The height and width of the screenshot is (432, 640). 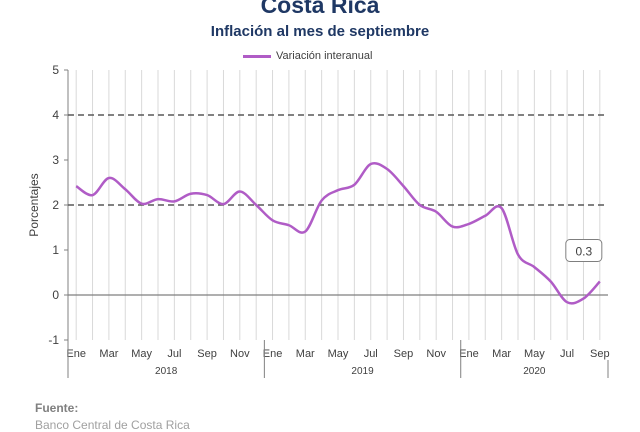 What do you see at coordinates (53, 340) in the screenshot?
I see `y-tick-label: -1` at bounding box center [53, 340].